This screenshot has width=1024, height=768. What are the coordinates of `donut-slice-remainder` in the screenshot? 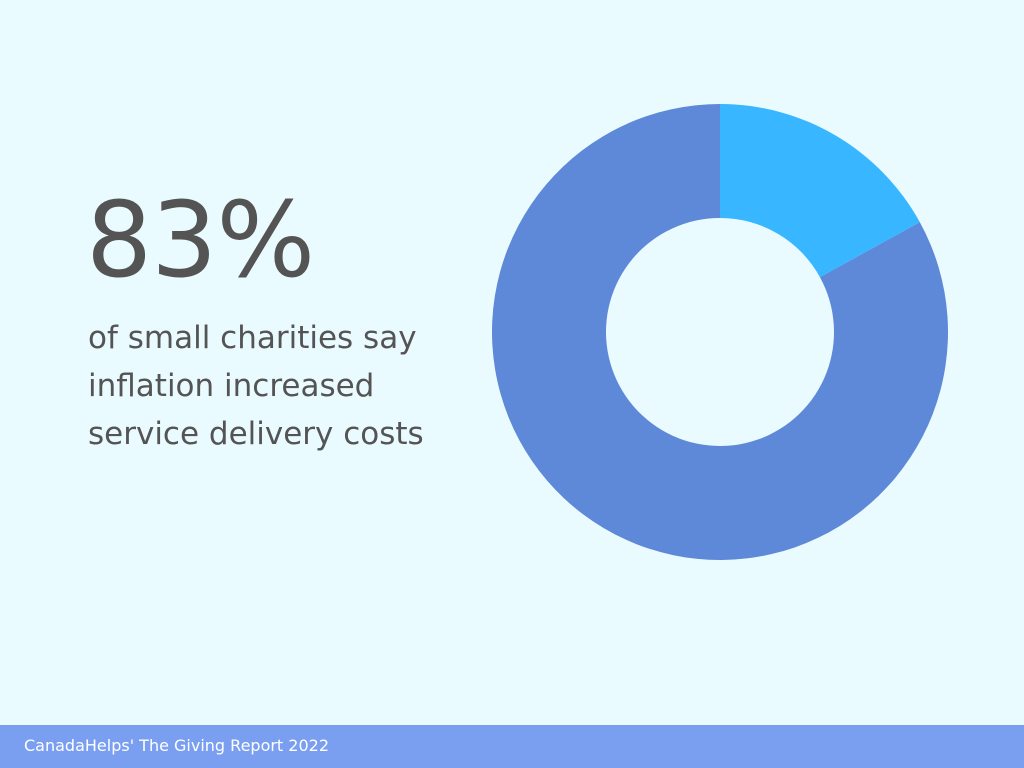 It's located at (820, 191).